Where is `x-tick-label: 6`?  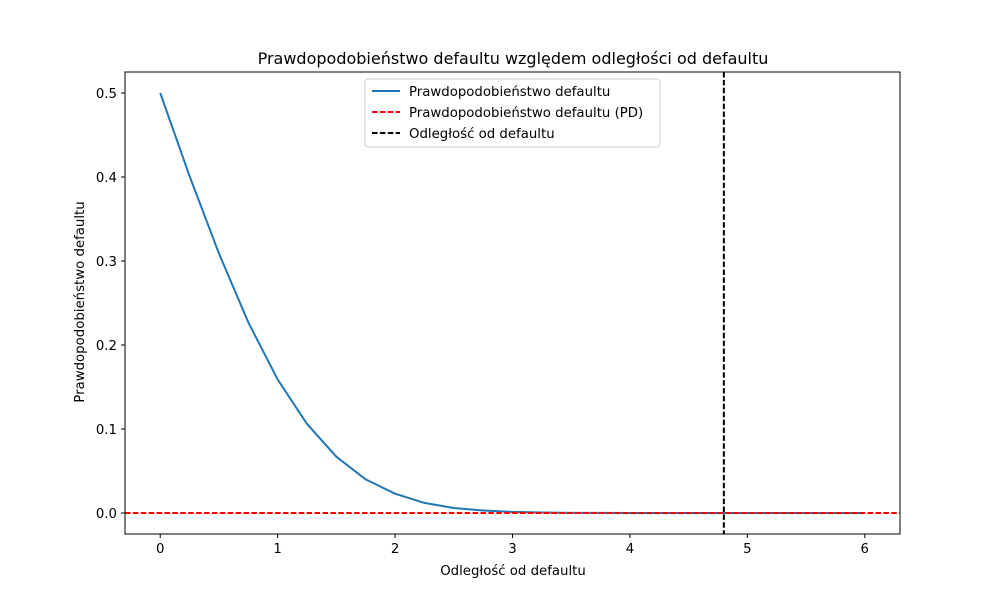
x-tick-label: 6 is located at coordinates (865, 549).